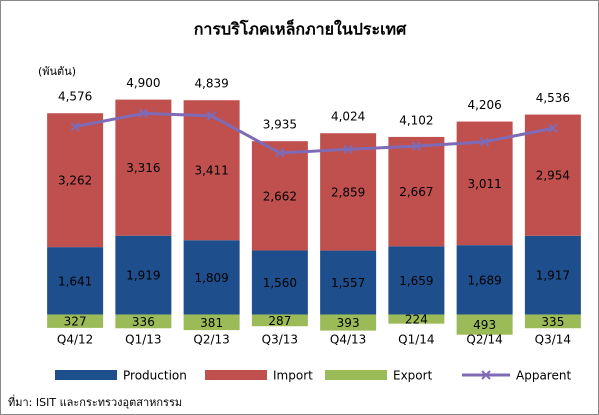  What do you see at coordinates (280, 125) in the screenshot?
I see `total-label: 3,935` at bounding box center [280, 125].